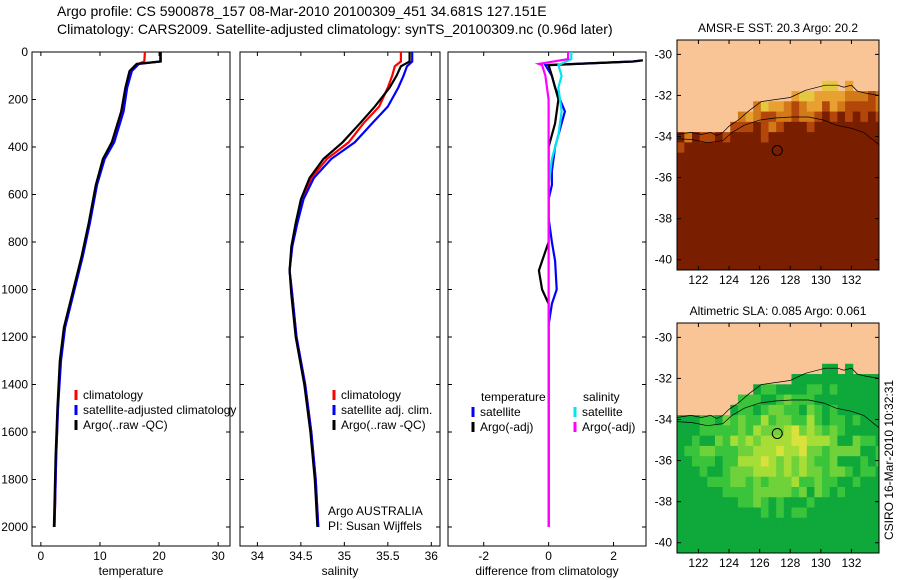  I want to click on x-tick-label: 126, so click(760, 563).